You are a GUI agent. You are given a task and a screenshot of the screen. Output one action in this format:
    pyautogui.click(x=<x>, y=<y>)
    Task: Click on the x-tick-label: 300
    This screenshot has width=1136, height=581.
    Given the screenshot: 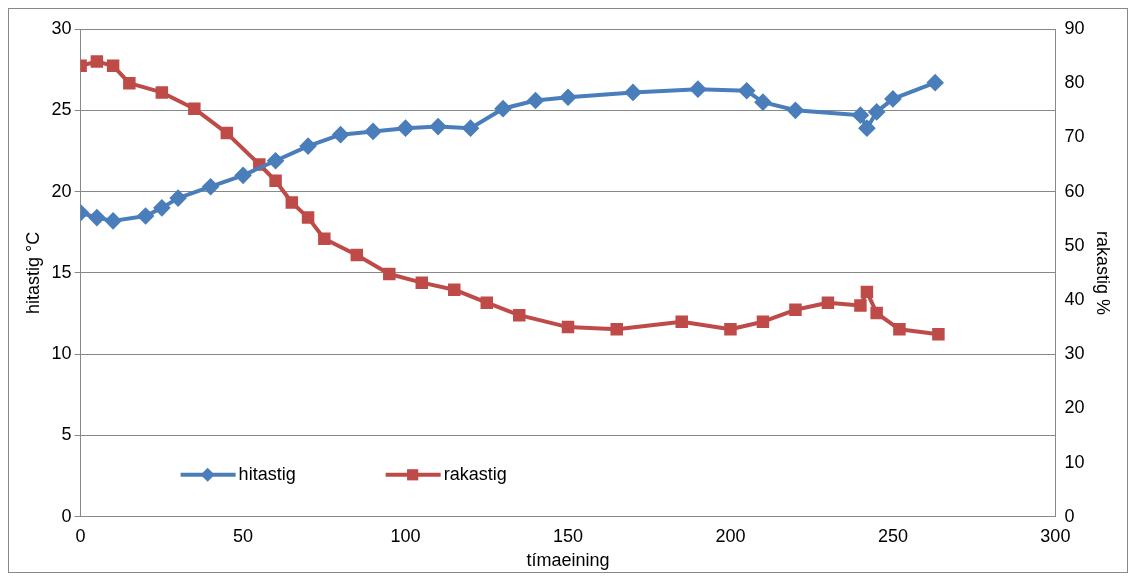 What is the action you would take?
    pyautogui.click(x=1055, y=535)
    